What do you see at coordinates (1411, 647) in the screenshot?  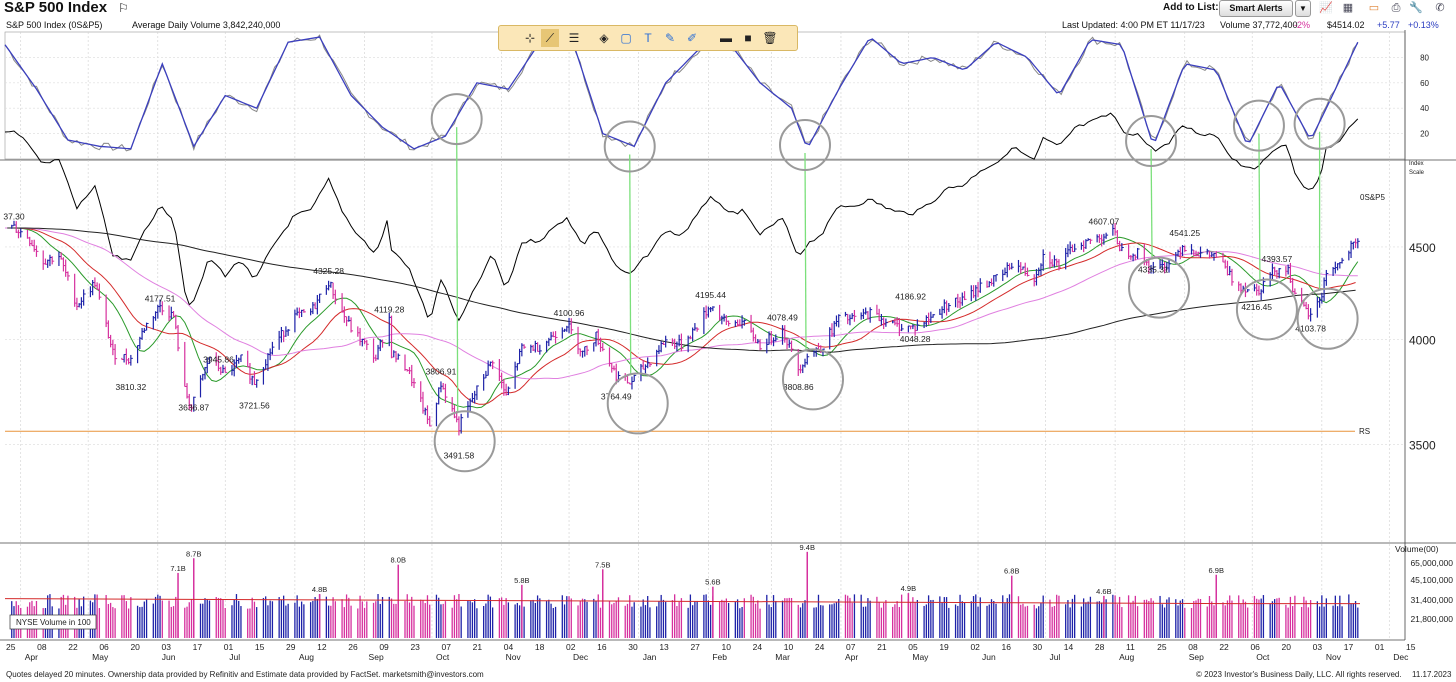 I see `x-day-label: 15` at bounding box center [1411, 647].